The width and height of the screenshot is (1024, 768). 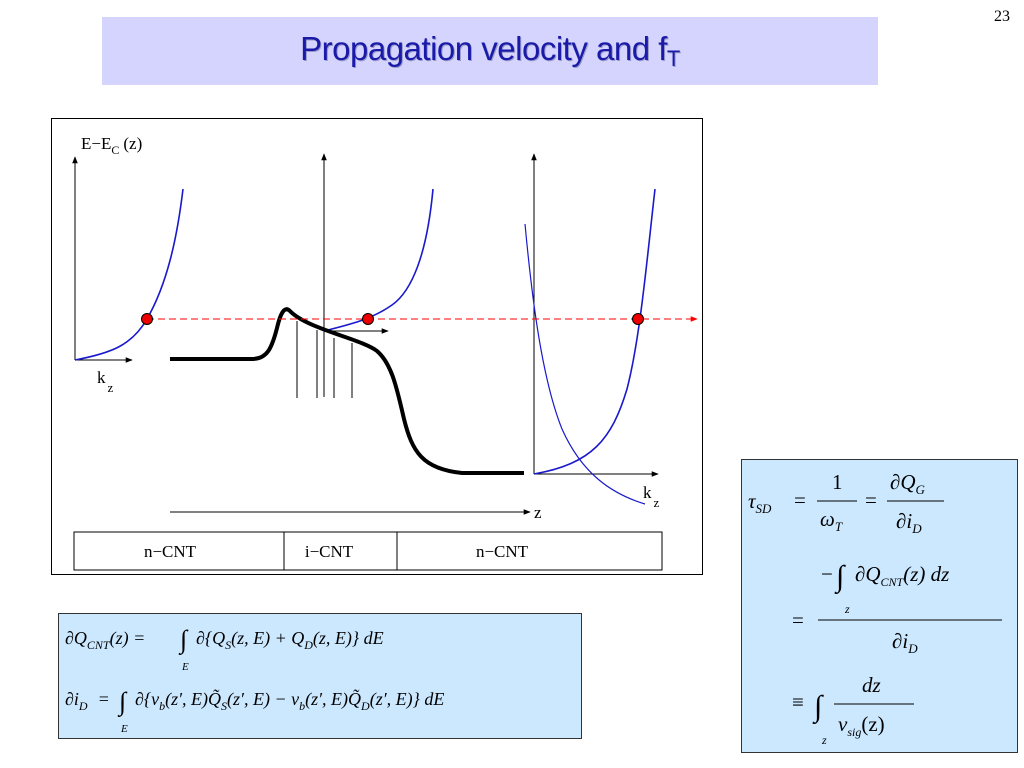 I want to click on kz-label-left: kz, so click(x=105, y=381).